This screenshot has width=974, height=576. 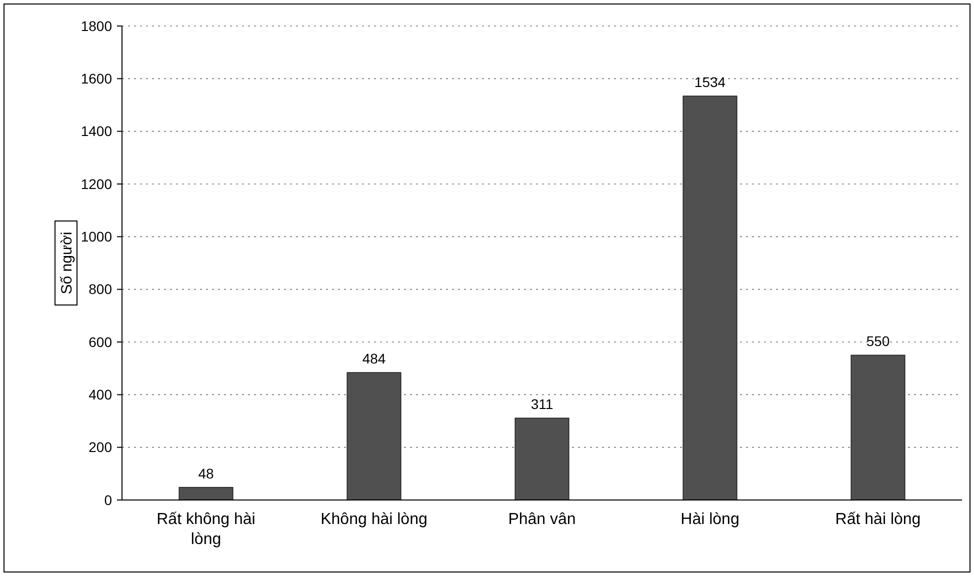 I want to click on data-label: 48, so click(x=206, y=473).